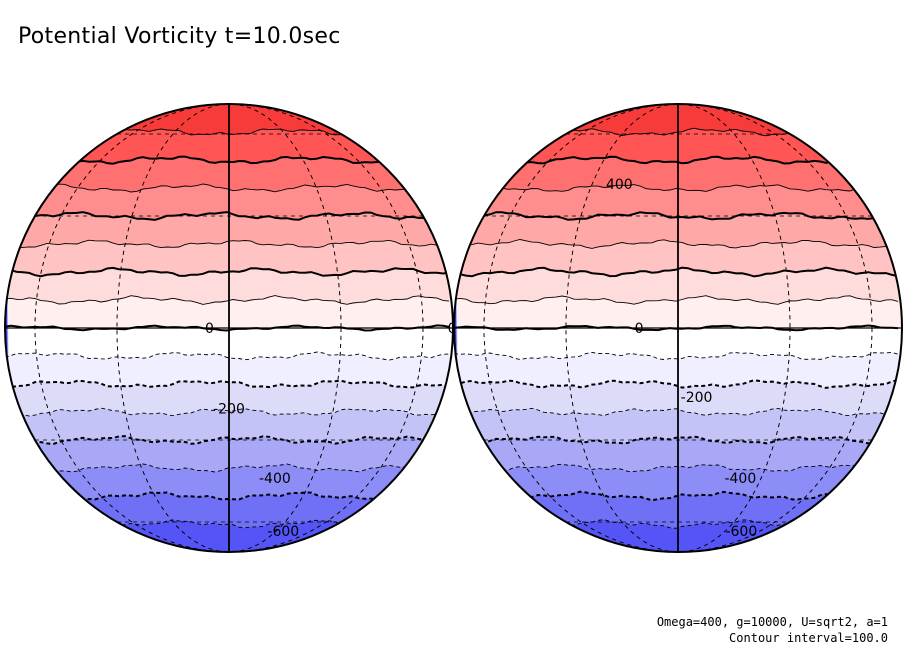  What do you see at coordinates (619, 185) in the screenshot?
I see `contour-label: 400` at bounding box center [619, 185].